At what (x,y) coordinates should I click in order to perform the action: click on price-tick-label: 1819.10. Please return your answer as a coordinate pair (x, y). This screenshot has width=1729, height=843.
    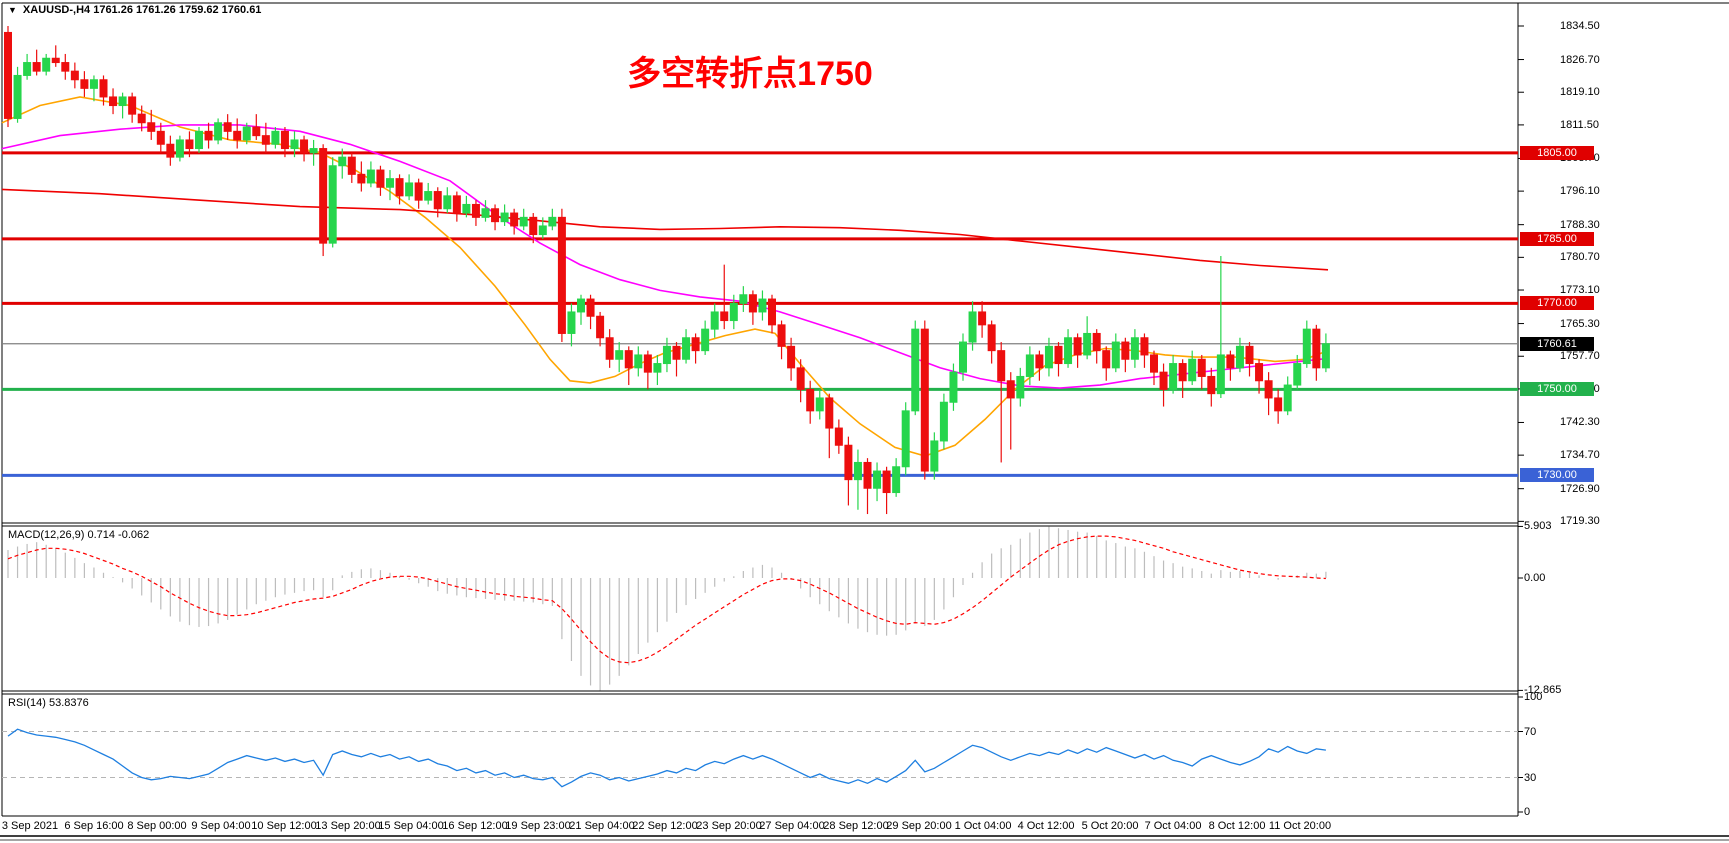
    Looking at the image, I should click on (1580, 92).